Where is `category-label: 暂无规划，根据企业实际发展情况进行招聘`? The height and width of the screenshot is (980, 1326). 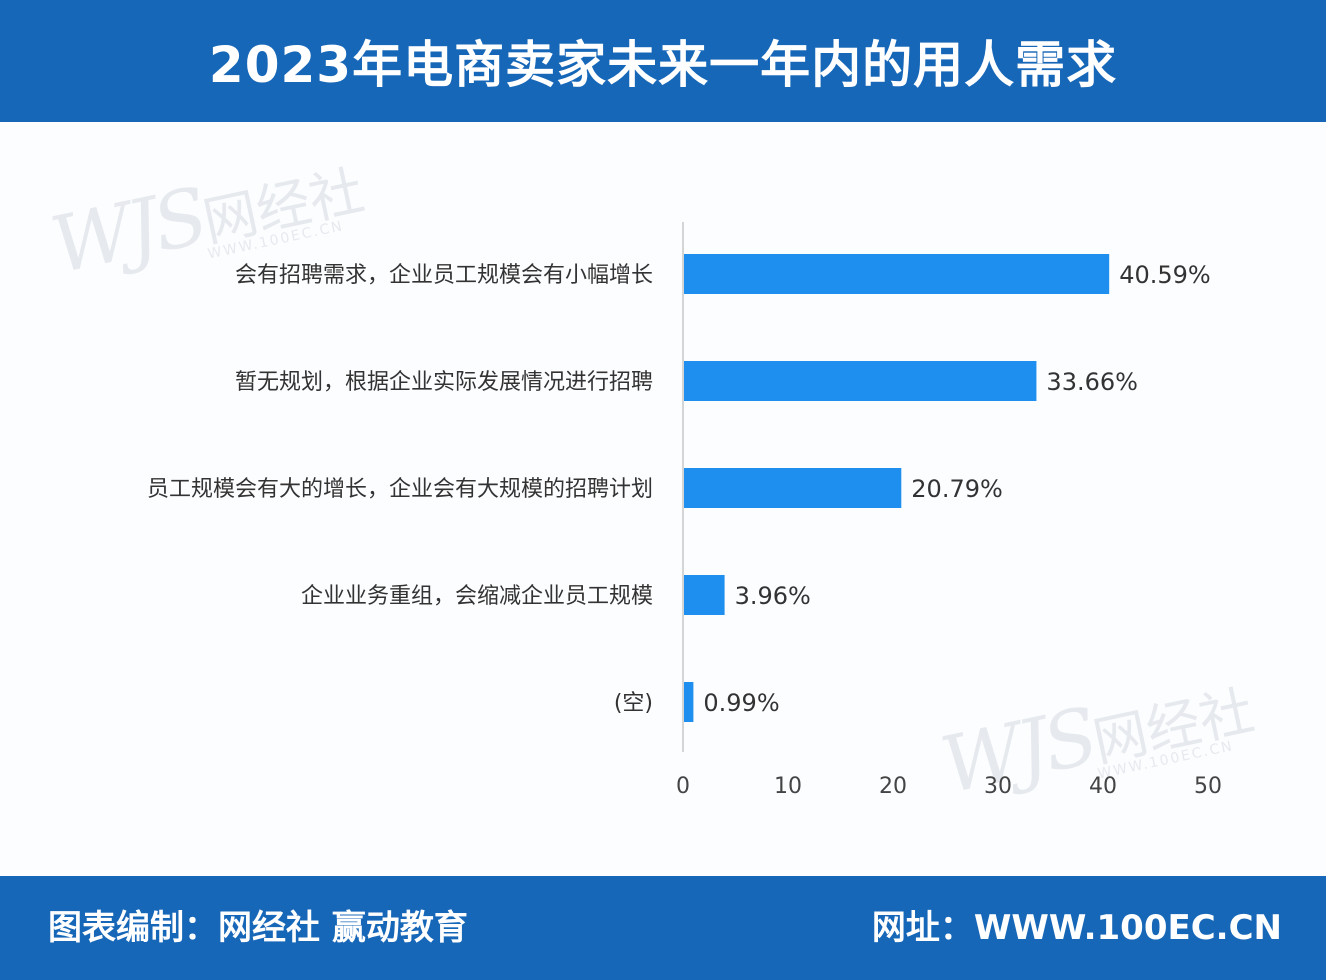 category-label: 暂无规划，根据企业实际发展情况进行招聘 is located at coordinates (444, 382).